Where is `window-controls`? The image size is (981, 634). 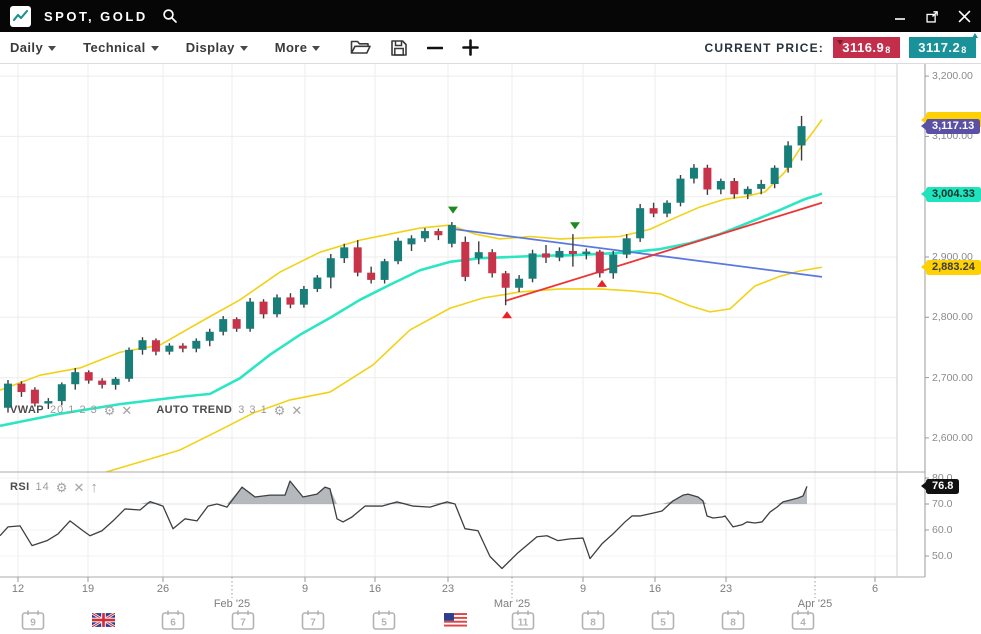 window-controls is located at coordinates (932, 16).